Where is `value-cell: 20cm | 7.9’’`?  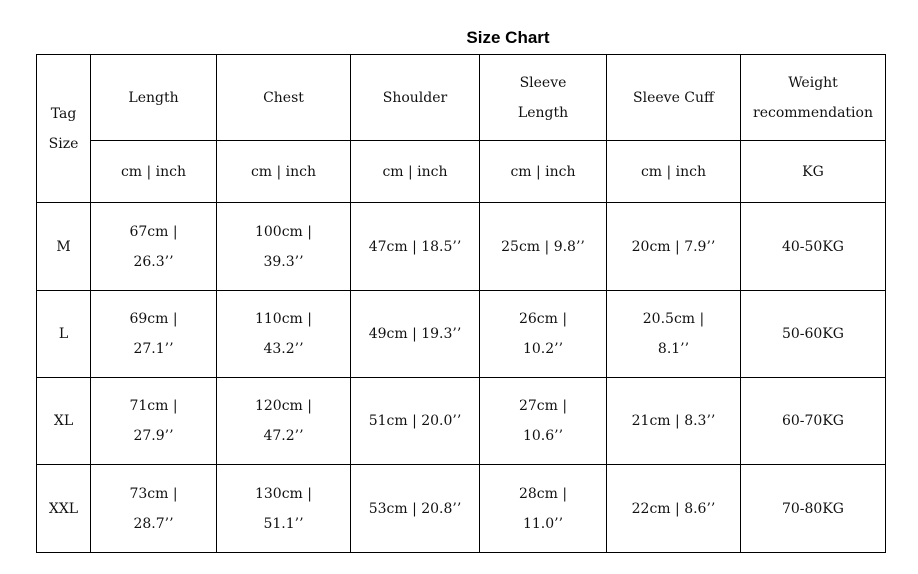 value-cell: 20cm | 7.9’’ is located at coordinates (673, 246).